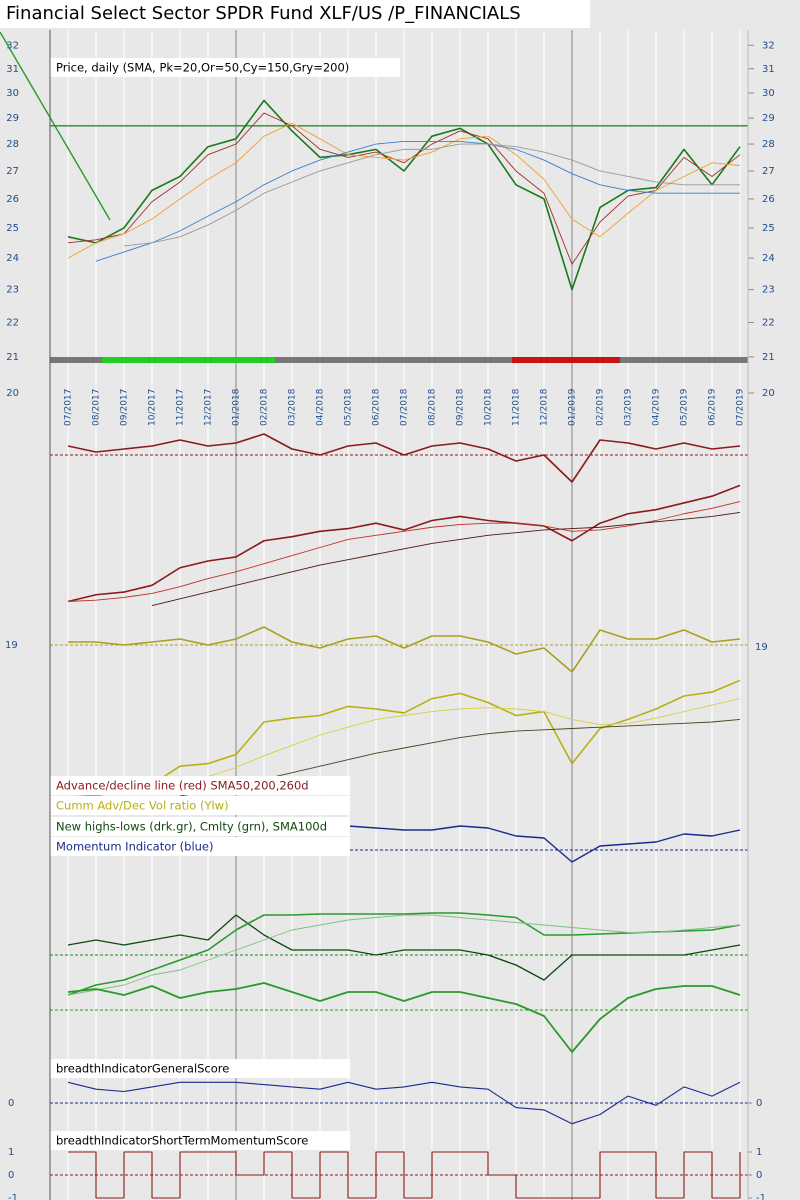 The image size is (800, 1200). I want to click on legend-label: breadthIndicatorGeneralScore, so click(142, 1069).